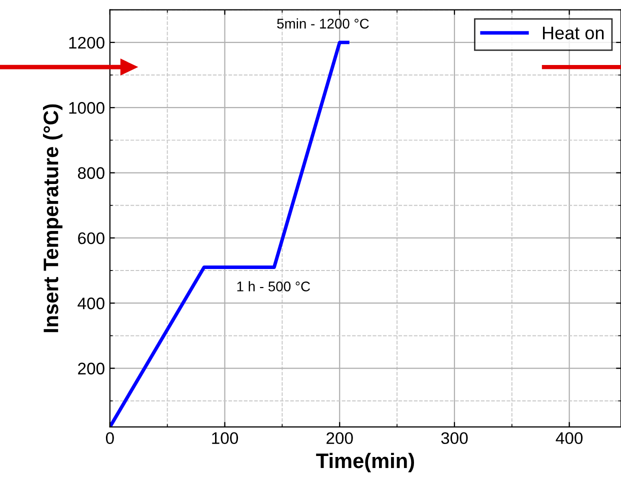  I want to click on x-tick-label: 100, so click(225, 438).